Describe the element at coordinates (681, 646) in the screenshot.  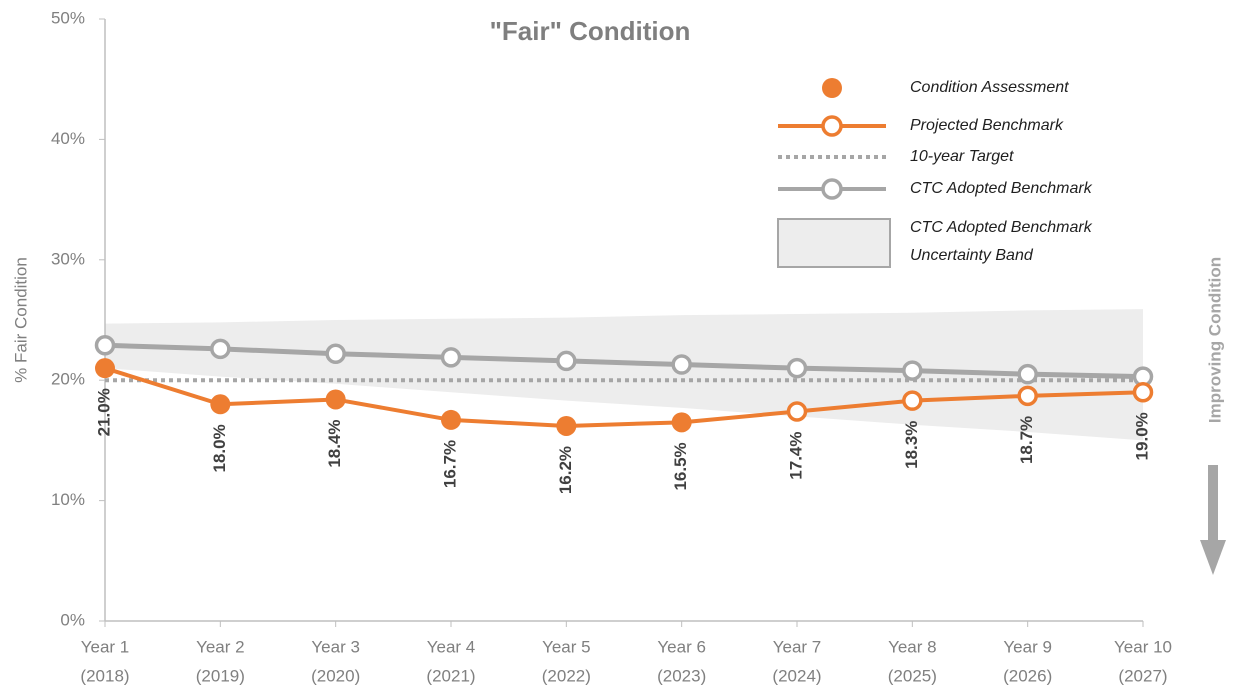
I see `x-tick-label: Year 6` at that location.